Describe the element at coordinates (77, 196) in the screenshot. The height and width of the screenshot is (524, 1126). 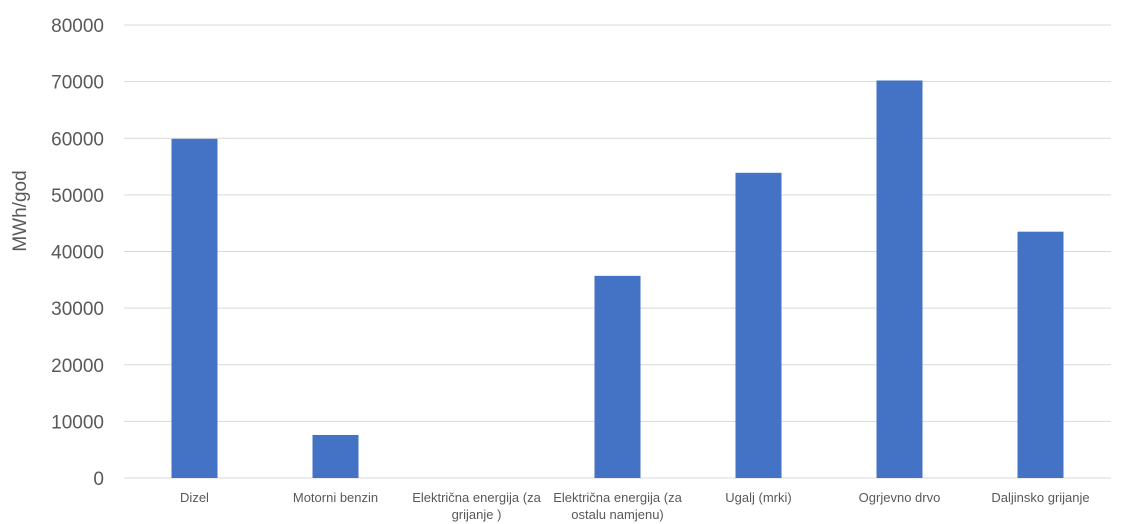
I see `y-tick-label: 50000` at that location.